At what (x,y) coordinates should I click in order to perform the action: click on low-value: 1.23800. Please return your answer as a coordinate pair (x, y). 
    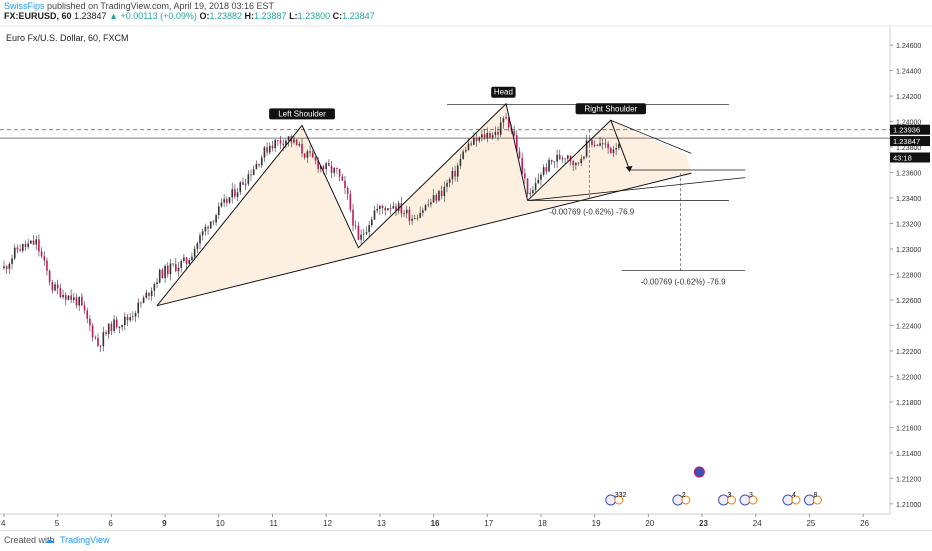
    Looking at the image, I should click on (314, 16).